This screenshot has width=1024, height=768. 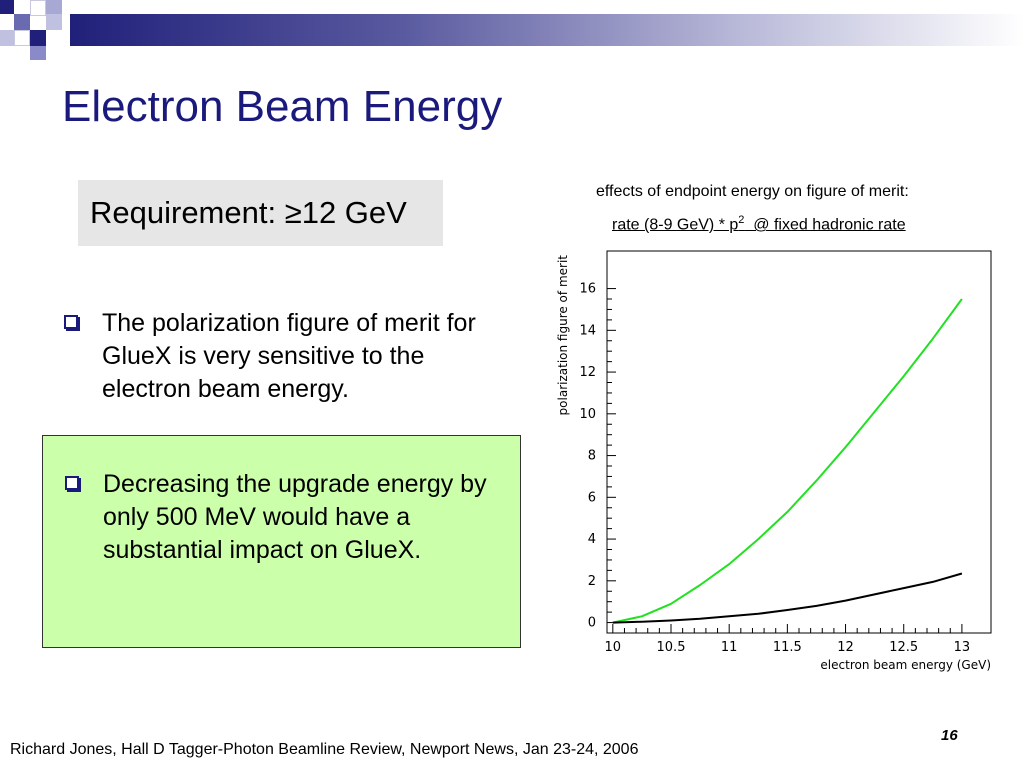 What do you see at coordinates (905, 665) in the screenshot?
I see `x-axis-label: electron beam energy (GeV)` at bounding box center [905, 665].